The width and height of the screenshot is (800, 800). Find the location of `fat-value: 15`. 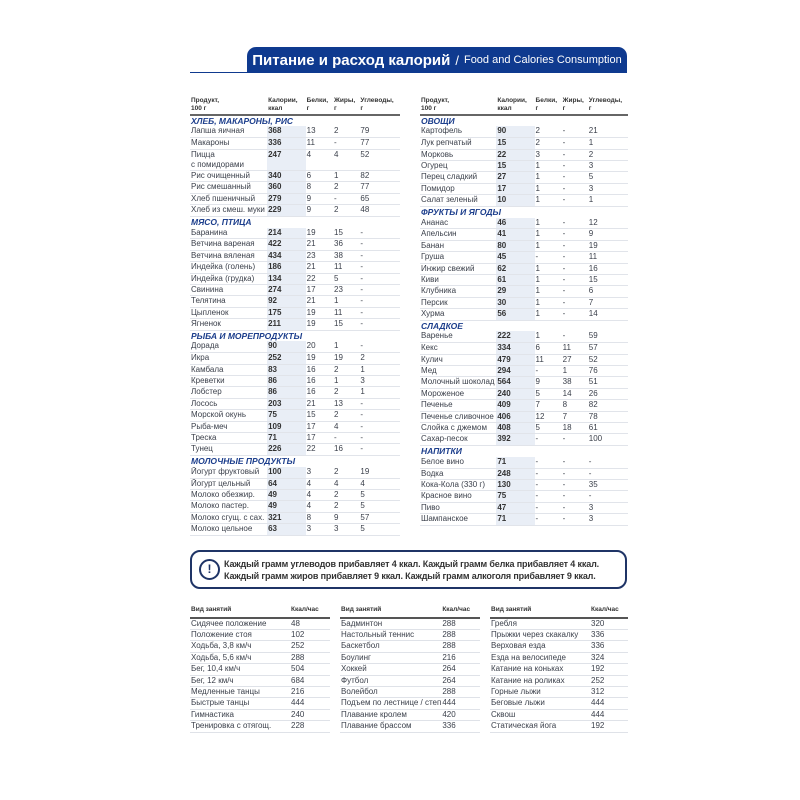

fat-value: 15 is located at coordinates (346, 233).